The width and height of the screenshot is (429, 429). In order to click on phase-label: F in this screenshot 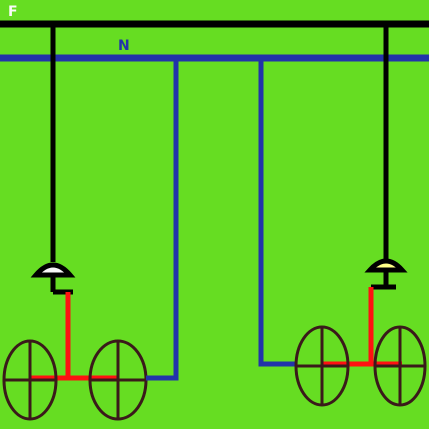, I will do `click(13, 12)`.